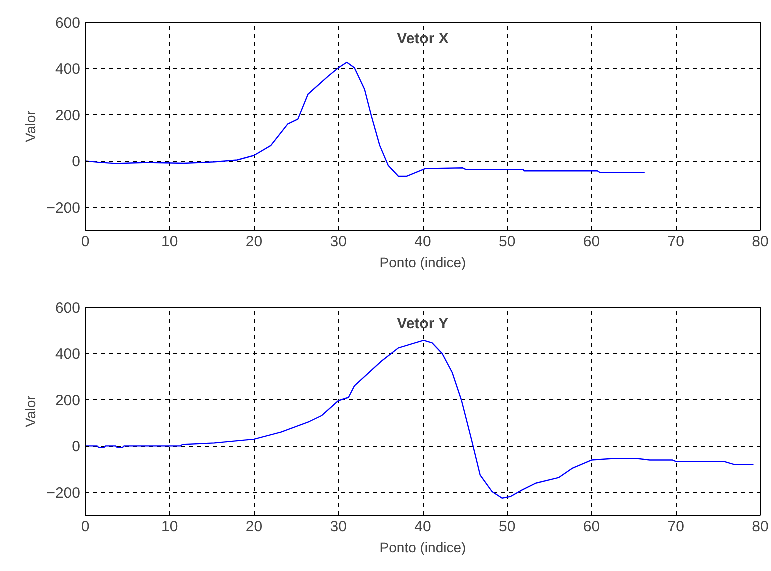 The height and width of the screenshot is (571, 771). I want to click on line-series, so click(366, 120).